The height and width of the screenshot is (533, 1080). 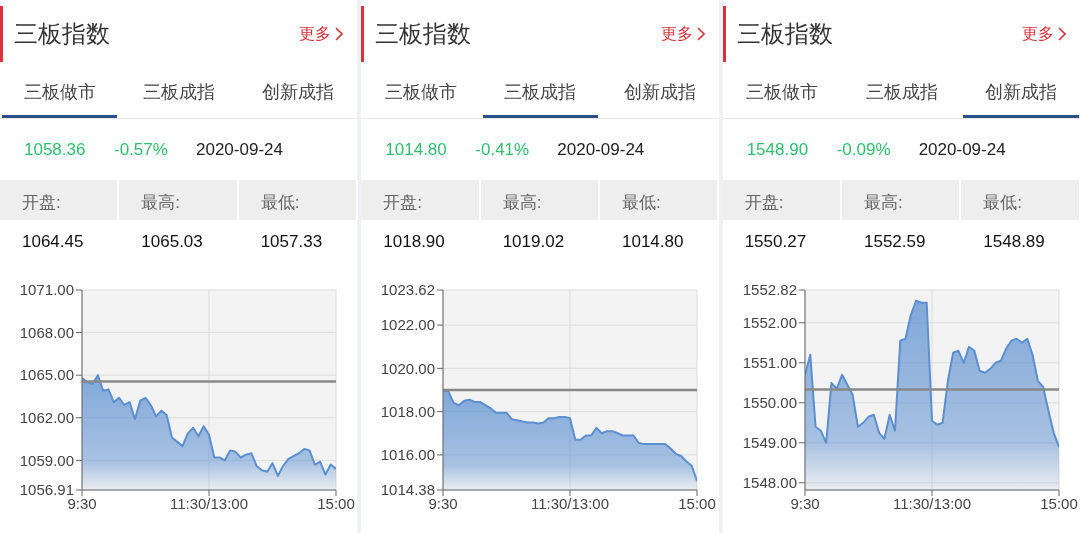 What do you see at coordinates (46, 418) in the screenshot?
I see `y-tick-label: 1062.00` at bounding box center [46, 418].